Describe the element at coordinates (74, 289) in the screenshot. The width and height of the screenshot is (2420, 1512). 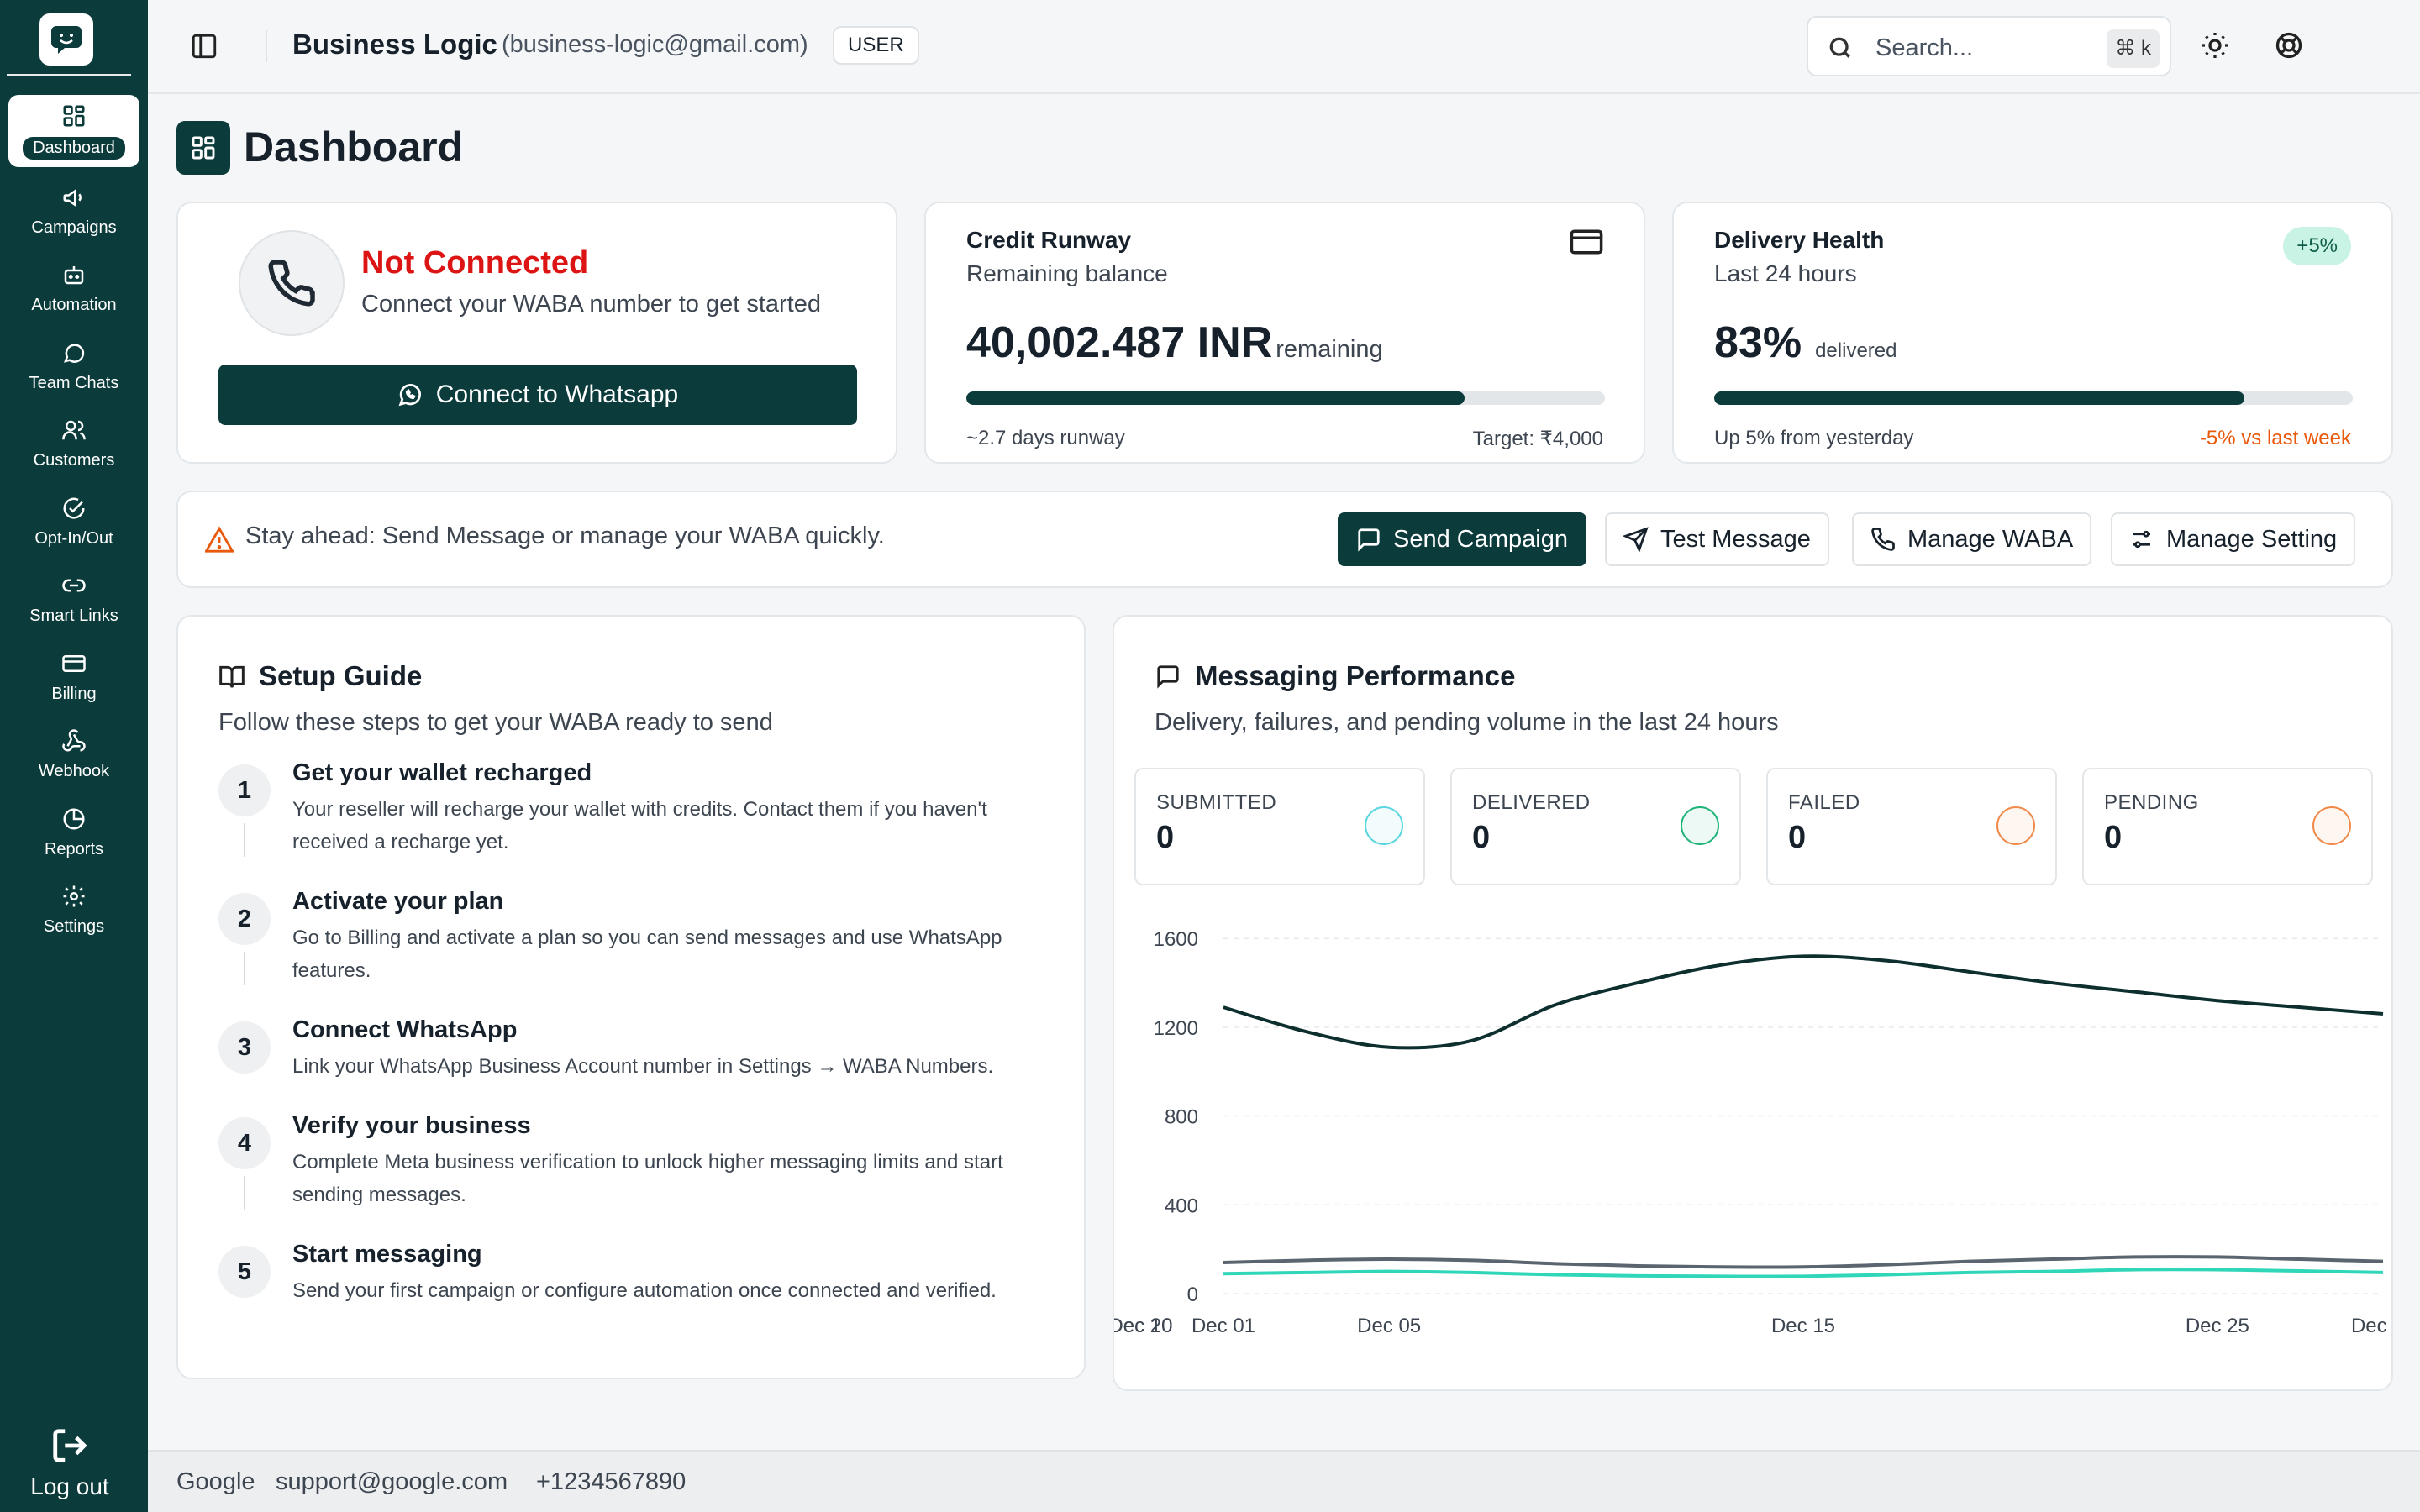
I see `sidebar-item-automation: Automation` at that location.